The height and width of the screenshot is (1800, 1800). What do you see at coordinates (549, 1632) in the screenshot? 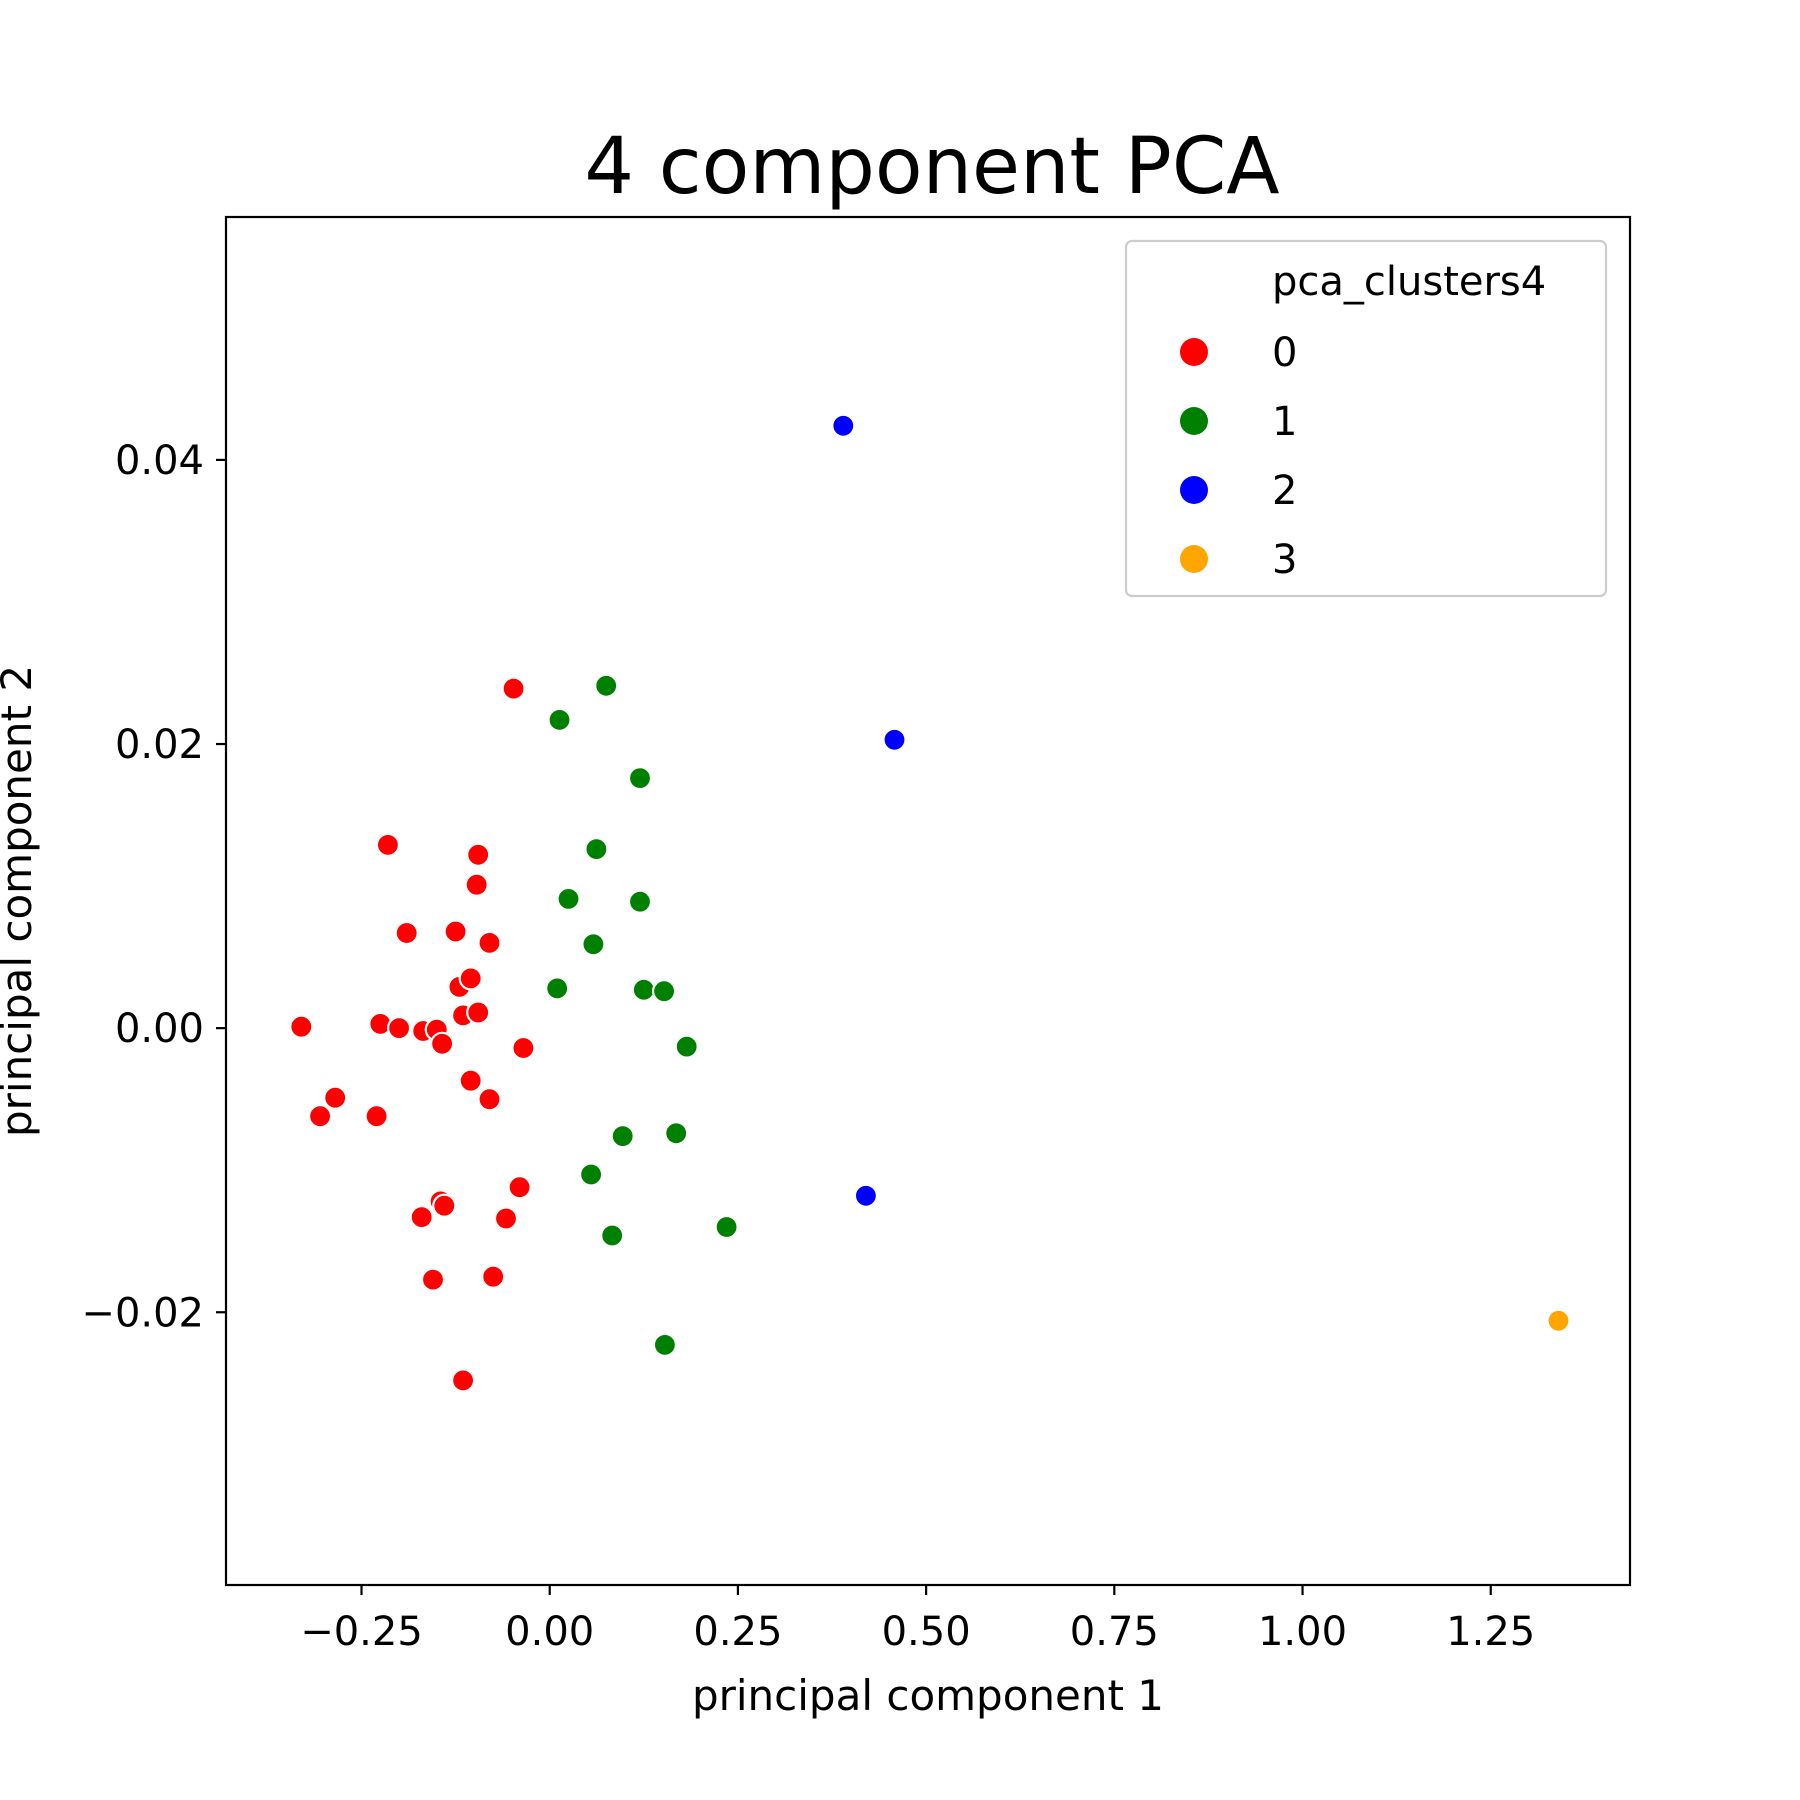
I see `x-tick-label-1: 0.00` at bounding box center [549, 1632].